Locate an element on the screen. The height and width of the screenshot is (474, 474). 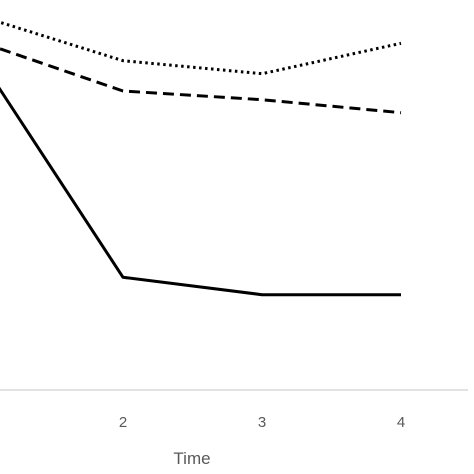
x-tick-labels: 2 3 4 is located at coordinates (262, 422).